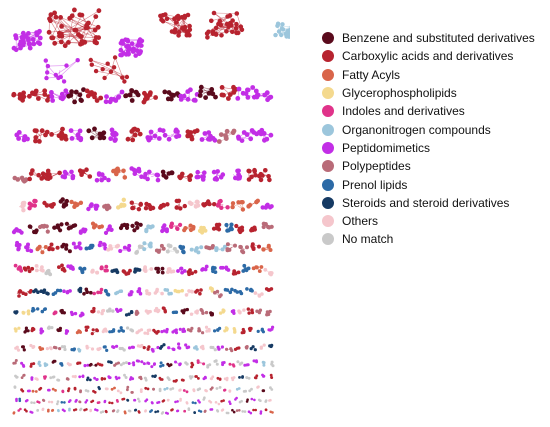 The image size is (550, 427). What do you see at coordinates (328, 74) in the screenshot?
I see `legend-swatch-icon` at bounding box center [328, 74].